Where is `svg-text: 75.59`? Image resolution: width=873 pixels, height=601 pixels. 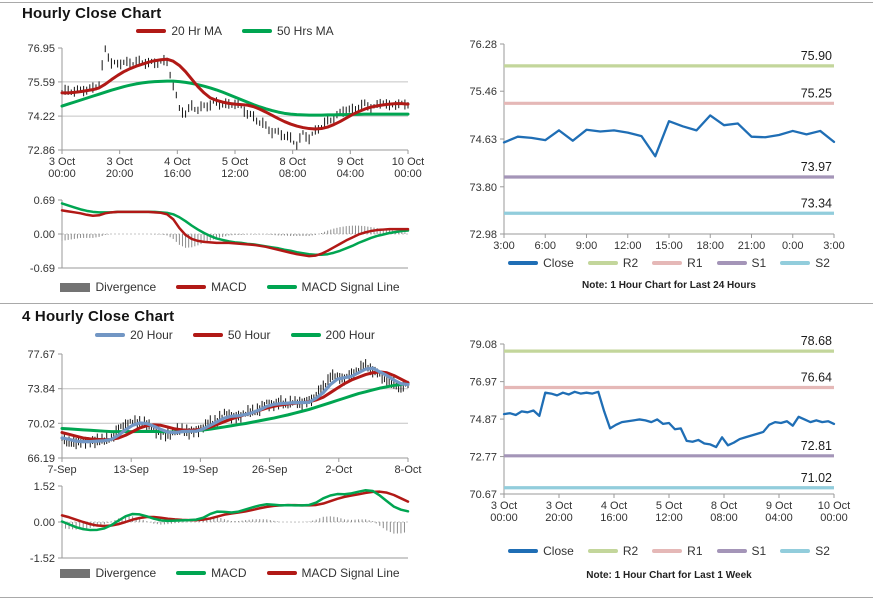
svg-text: 75.59 is located at coordinates (41, 83).